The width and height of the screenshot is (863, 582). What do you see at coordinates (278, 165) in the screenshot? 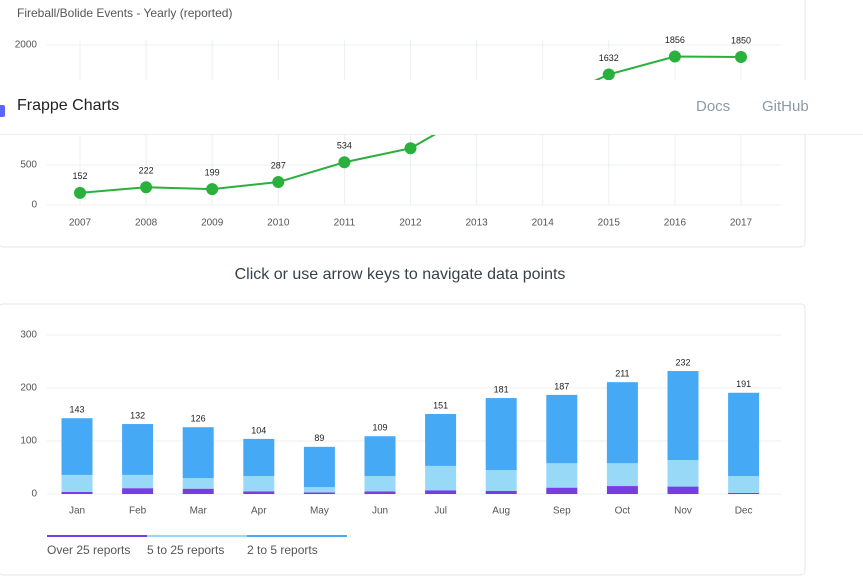
I see `data-label: 287` at bounding box center [278, 165].